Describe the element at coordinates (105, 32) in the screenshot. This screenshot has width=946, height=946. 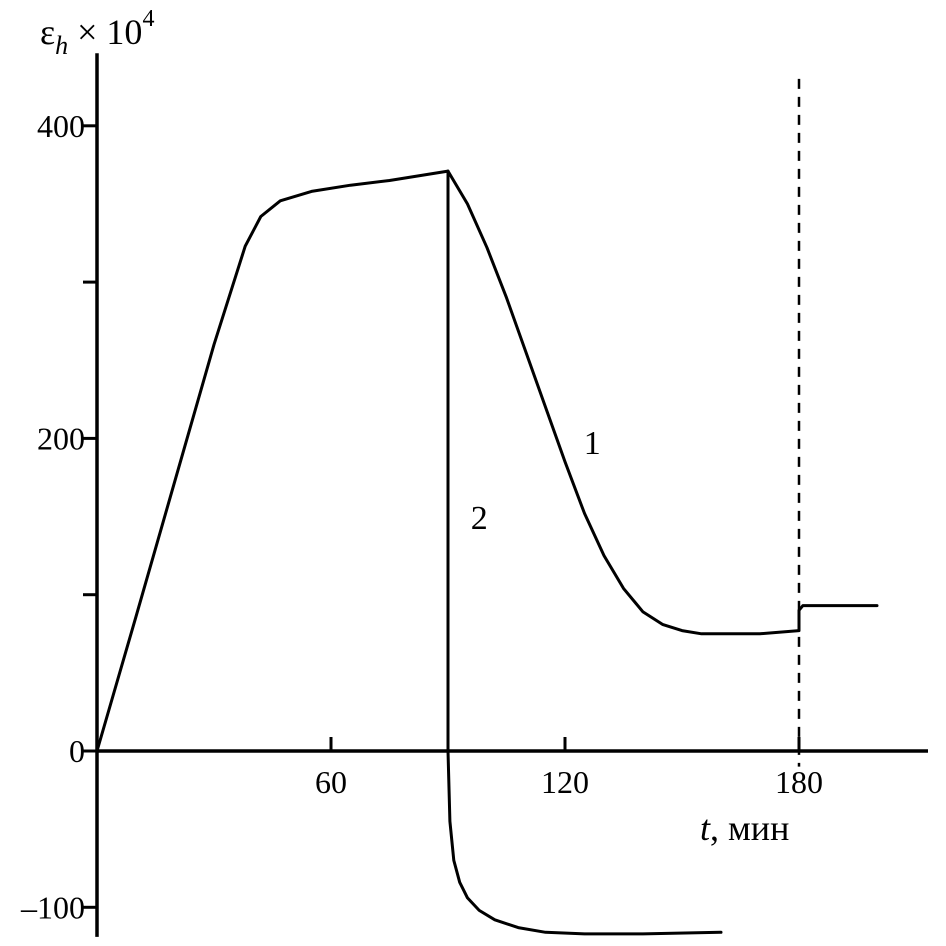
I see `y-axis-multiplier: × 10` at that location.